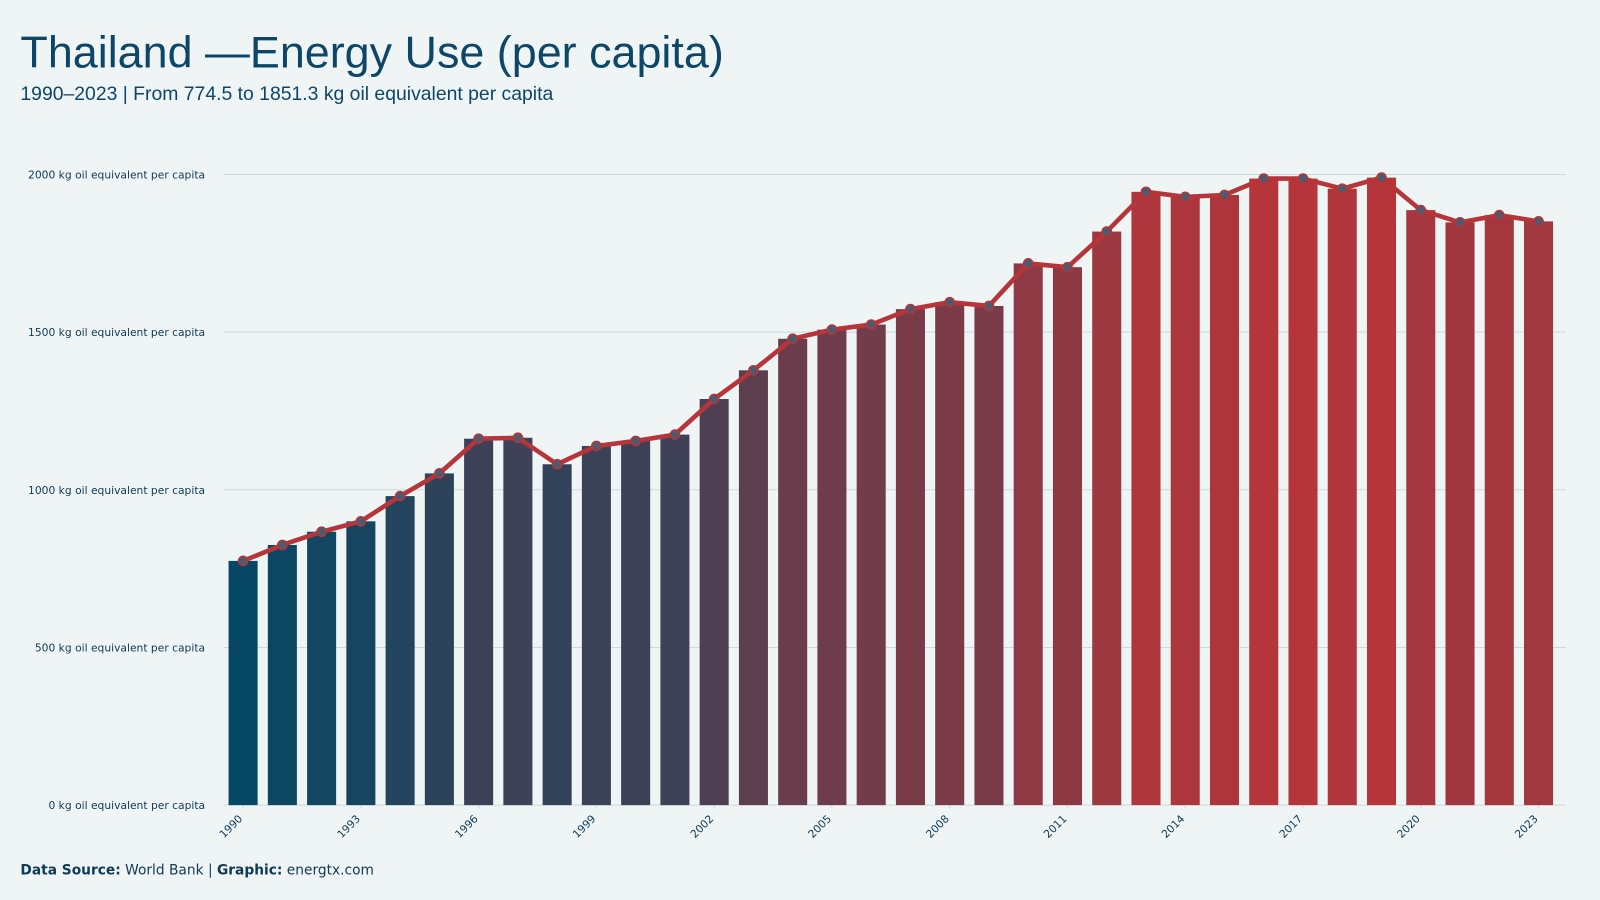 This screenshot has width=1600, height=900. What do you see at coordinates (1055, 826) in the screenshot?
I see `x-tick-label: 2011` at bounding box center [1055, 826].